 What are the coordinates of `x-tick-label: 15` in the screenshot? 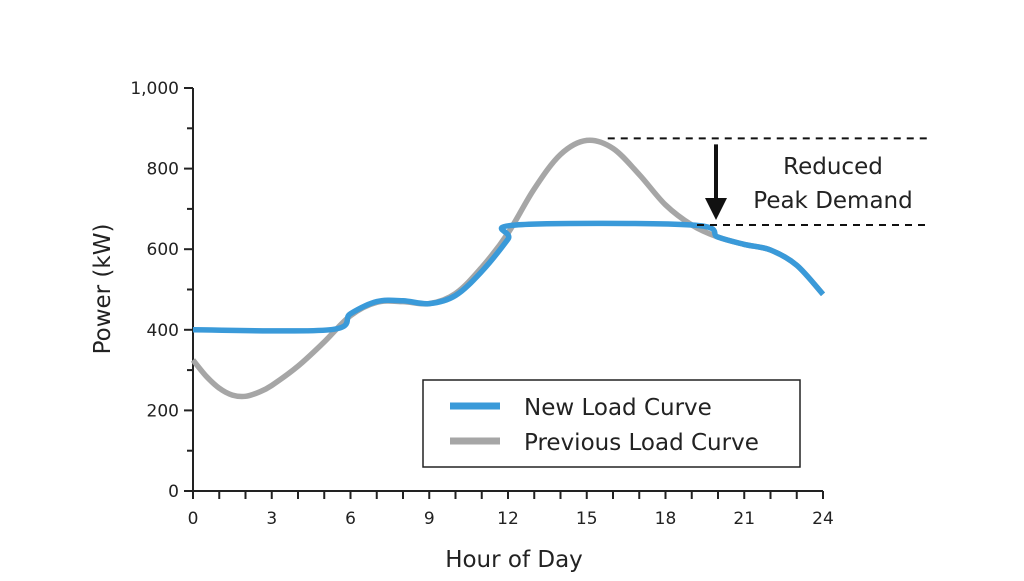 It's located at (587, 519).